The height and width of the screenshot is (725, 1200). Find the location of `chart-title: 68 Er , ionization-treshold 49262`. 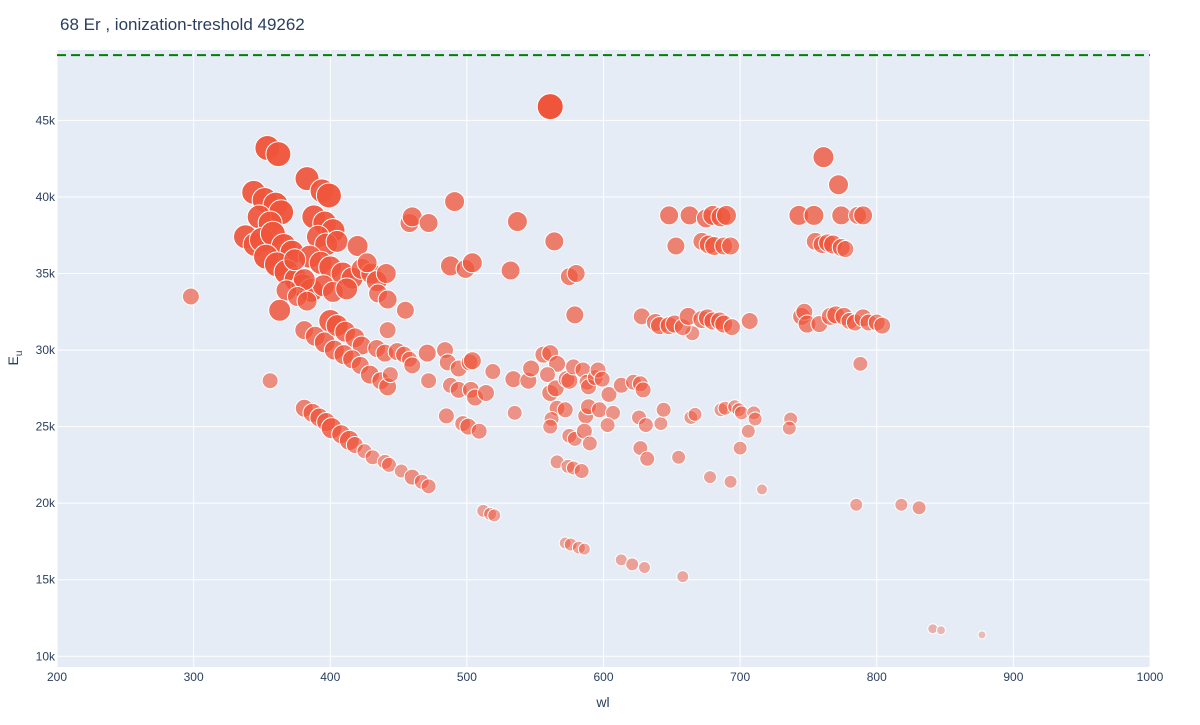

chart-title: 68 Er , ionization-treshold 49262 is located at coordinates (182, 24).